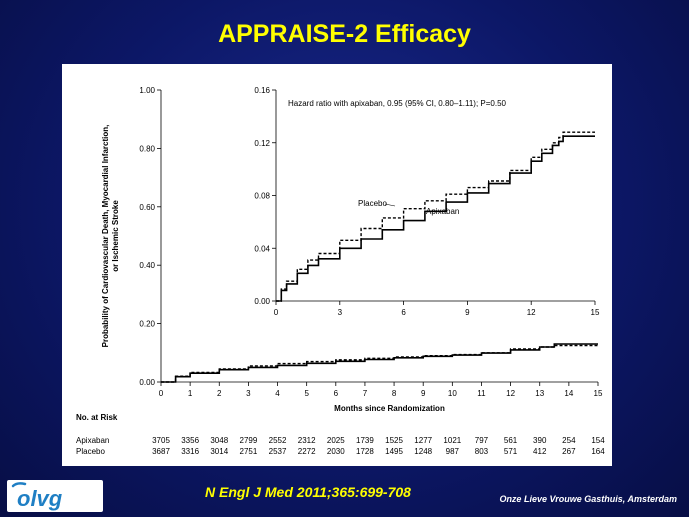 Image resolution: width=689 pixels, height=517 pixels. What do you see at coordinates (442, 211) in the screenshot?
I see `inset-label-apixaban: Apixaban` at bounding box center [442, 211].